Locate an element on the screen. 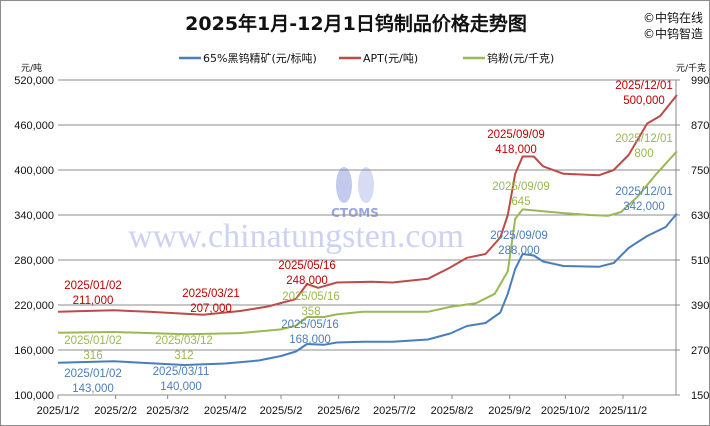 This screenshot has width=710, height=426. y-tick-label-left: 520,000 is located at coordinates (34, 81).